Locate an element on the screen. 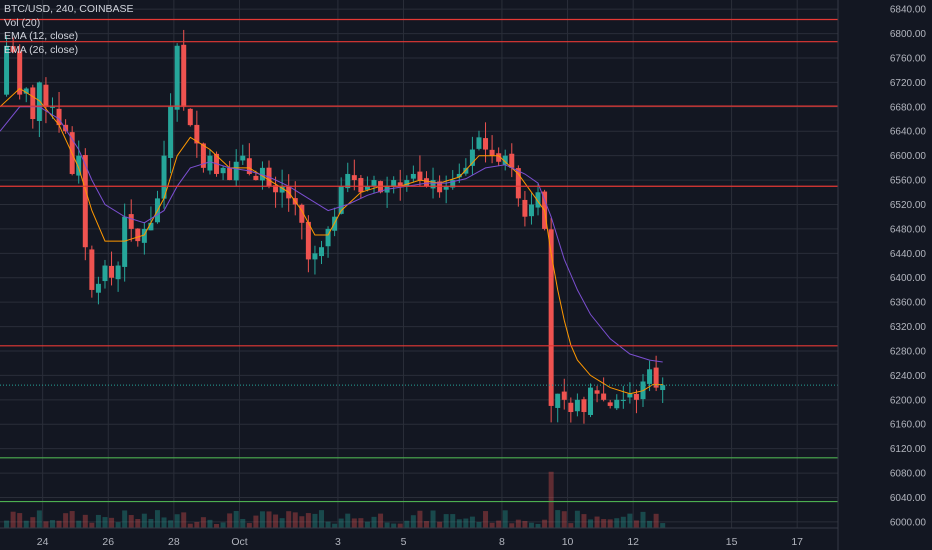  x-tick-label: Oct is located at coordinates (239, 542).